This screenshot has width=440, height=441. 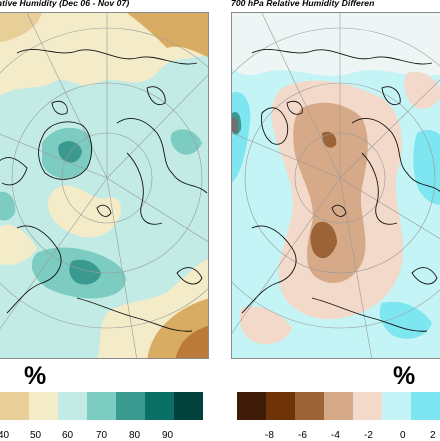 I want to click on left-colorbar-tick-90: 90, so click(x=168, y=435).